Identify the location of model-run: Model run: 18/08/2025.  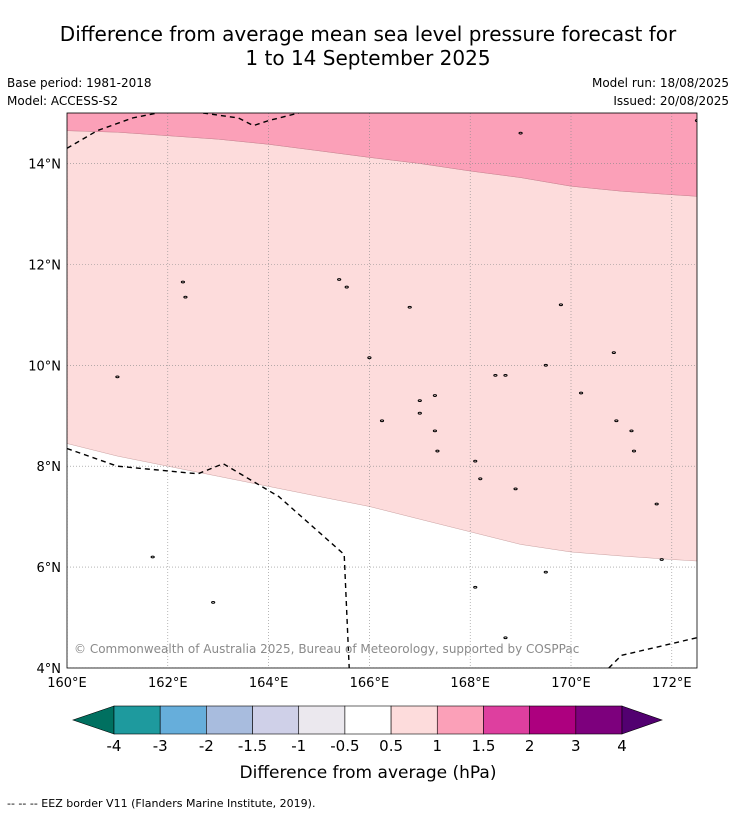
(660, 83).